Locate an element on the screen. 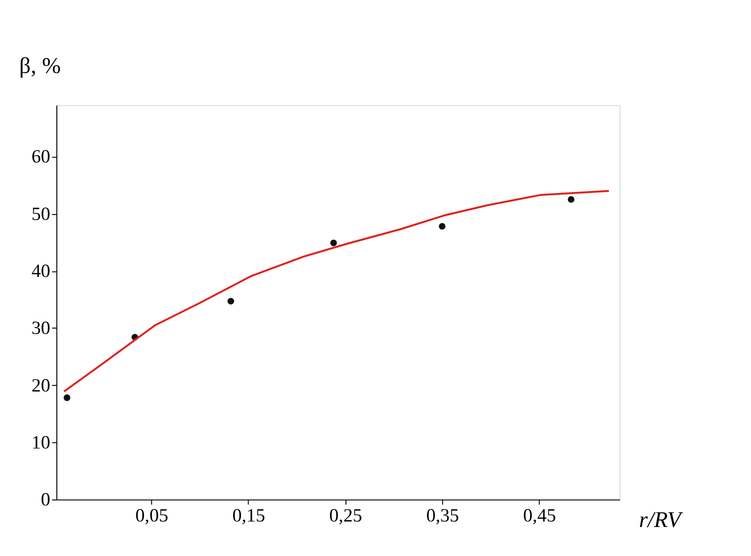 Image resolution: width=751 pixels, height=556 pixels. y-tick-label: 30 is located at coordinates (40, 329).